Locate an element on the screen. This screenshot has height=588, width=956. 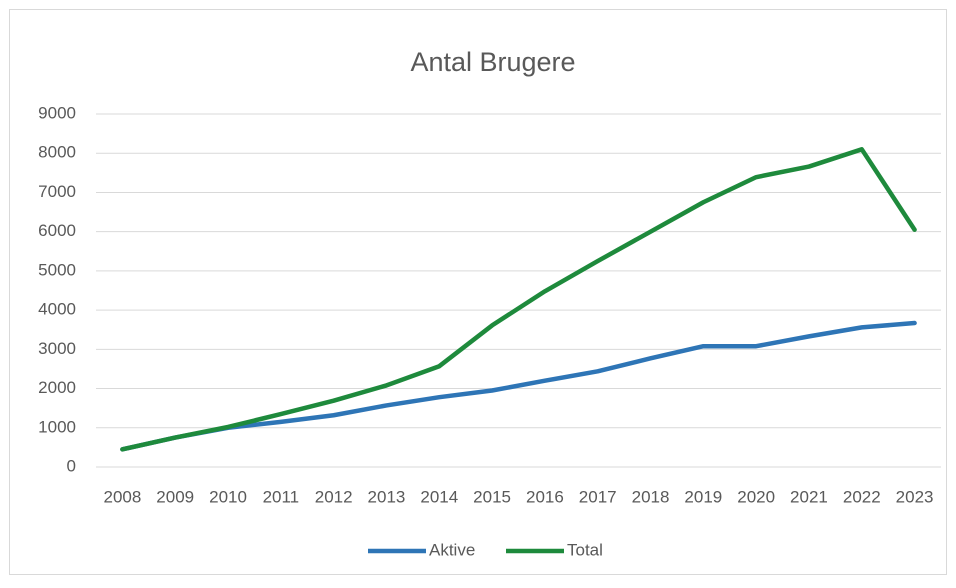
x-tick-label: 2014 is located at coordinates (439, 496).